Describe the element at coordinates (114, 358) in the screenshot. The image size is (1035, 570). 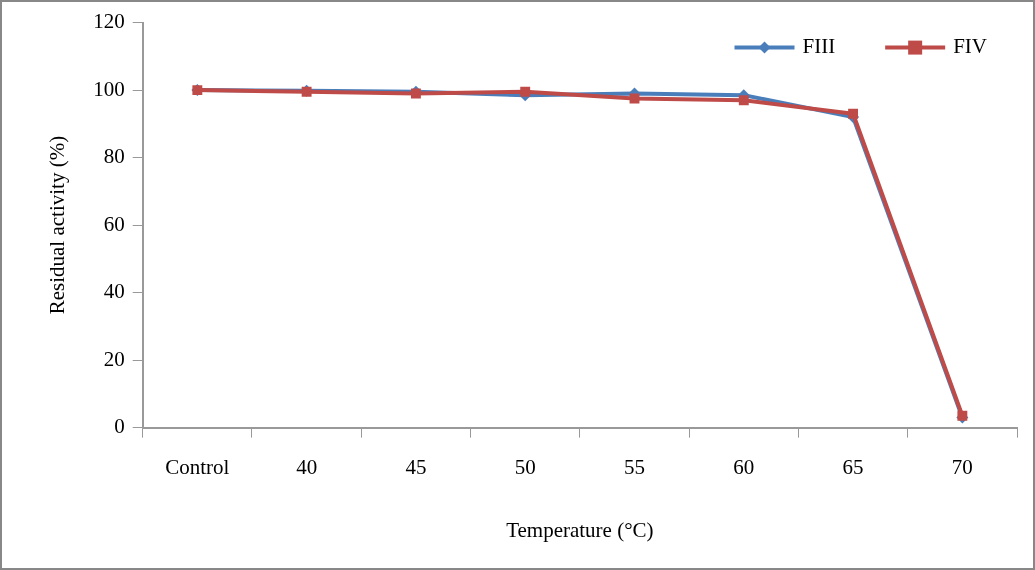
I see `y-tick-label: 20` at that location.